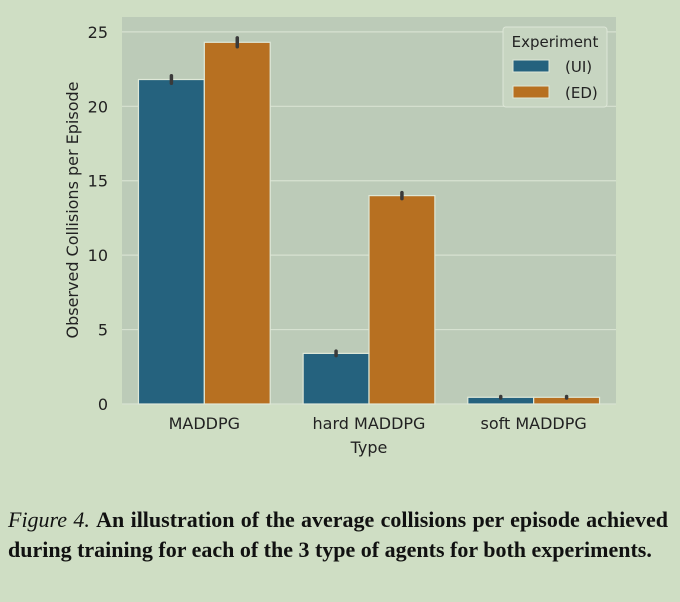  What do you see at coordinates (98, 218) in the screenshot?
I see `y-axis-ticks: 0 5 10 15 20 25` at bounding box center [98, 218].